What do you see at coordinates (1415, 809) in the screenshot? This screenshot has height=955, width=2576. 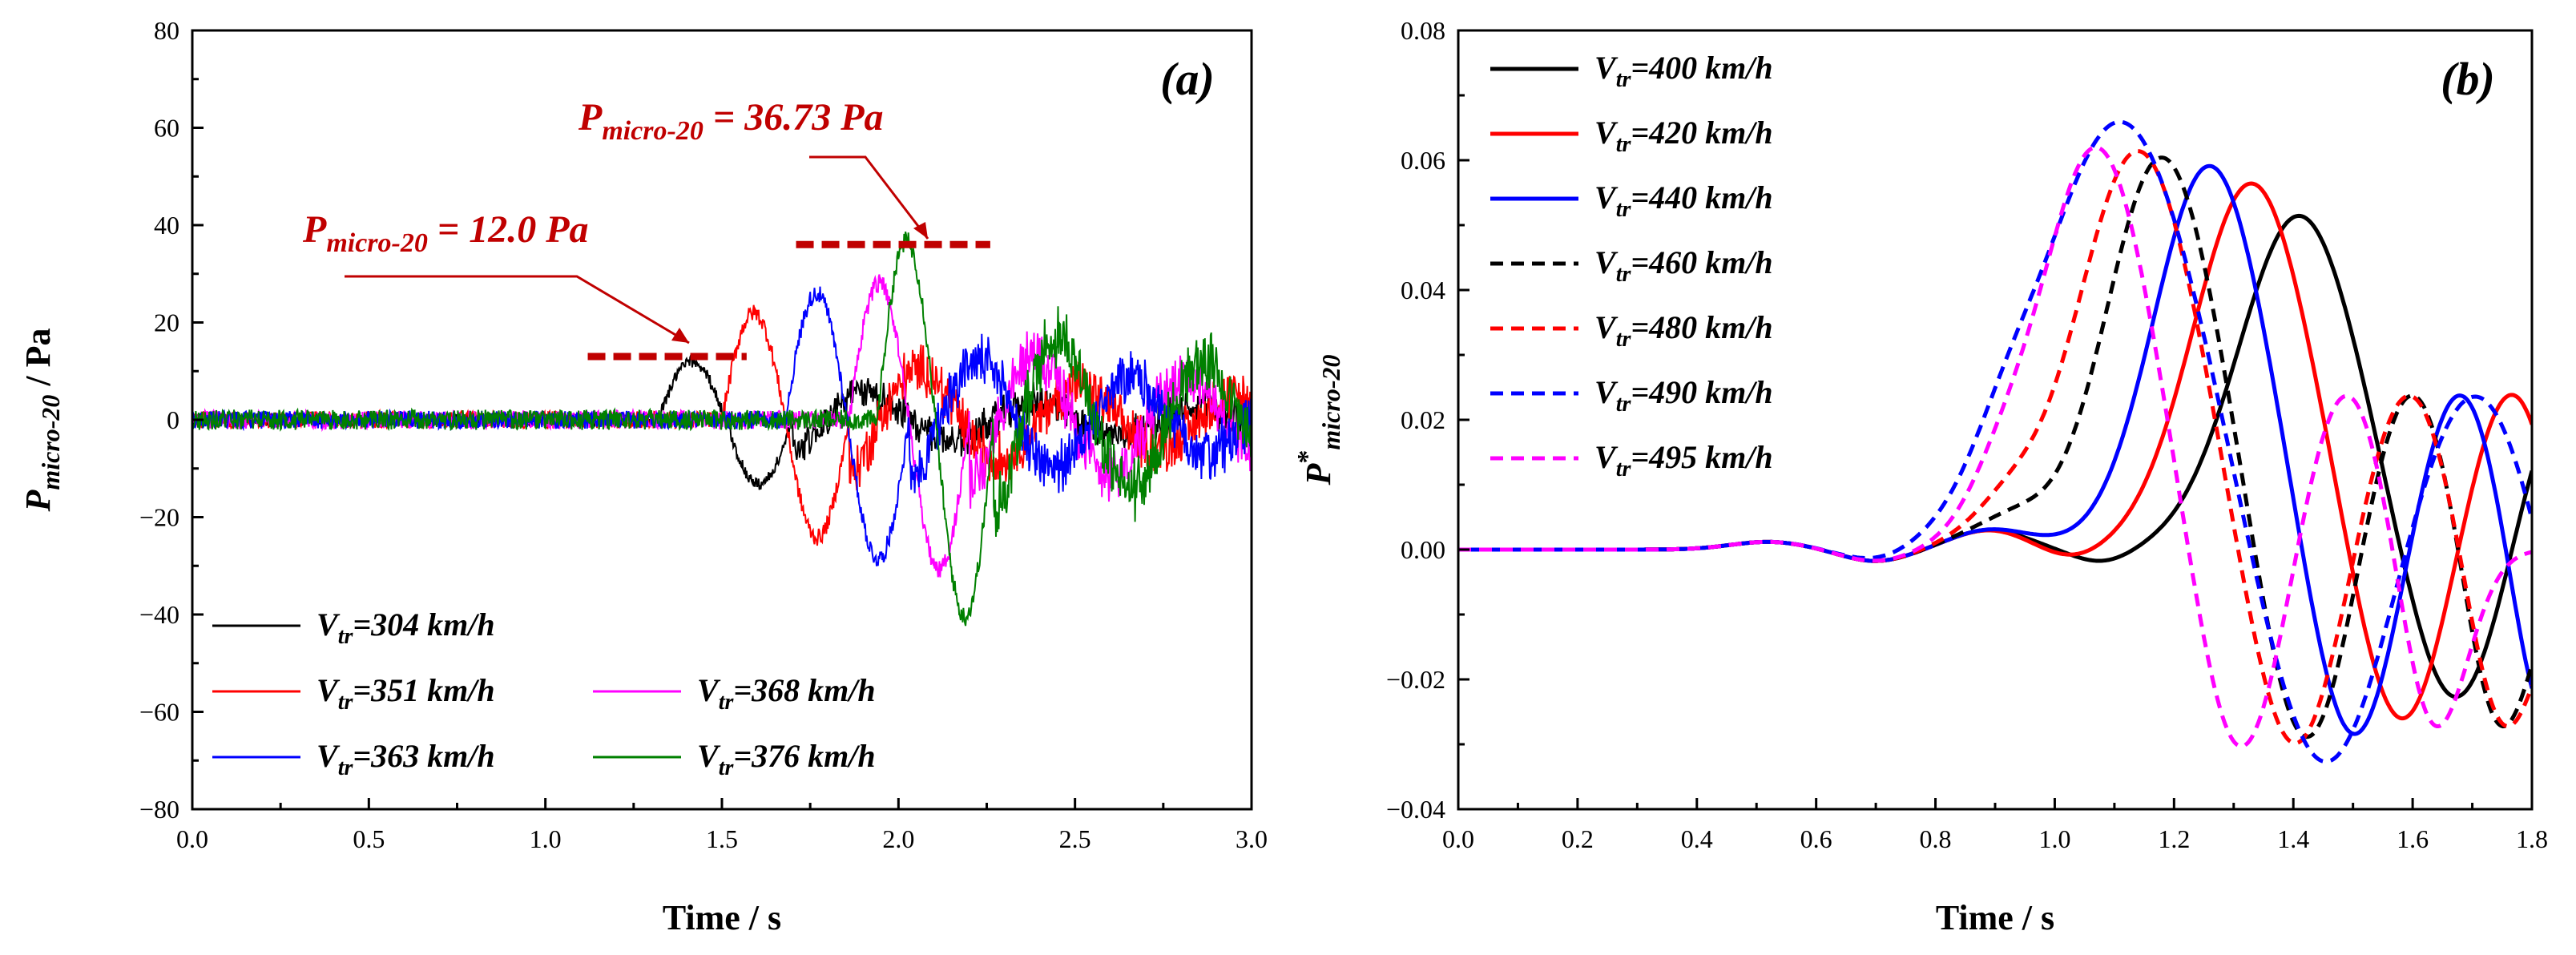 I see `y-tick-label: −0.04` at bounding box center [1415, 809].